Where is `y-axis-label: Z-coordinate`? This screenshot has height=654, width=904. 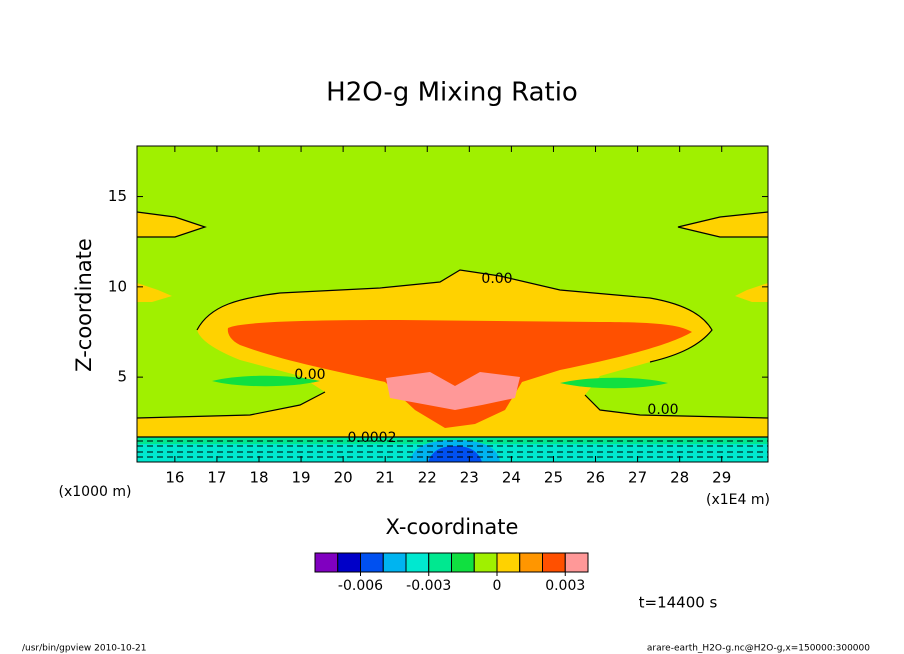 y-axis-label: Z-coordinate is located at coordinates (84, 305).